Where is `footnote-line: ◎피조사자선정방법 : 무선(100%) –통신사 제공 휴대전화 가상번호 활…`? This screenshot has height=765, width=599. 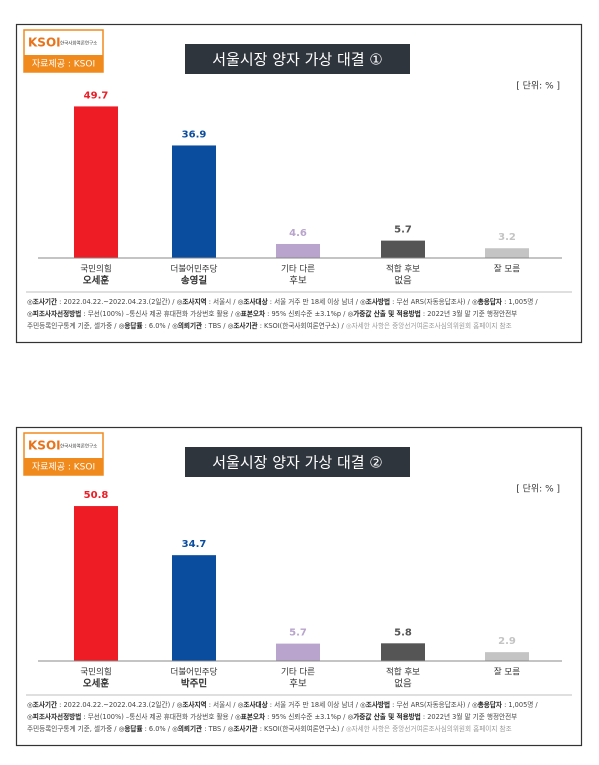
footnote-line: ◎피조사자선정방법 : 무선(100%) –통신사 제공 휴대전화 가상번호 활… is located at coordinates (272, 716).